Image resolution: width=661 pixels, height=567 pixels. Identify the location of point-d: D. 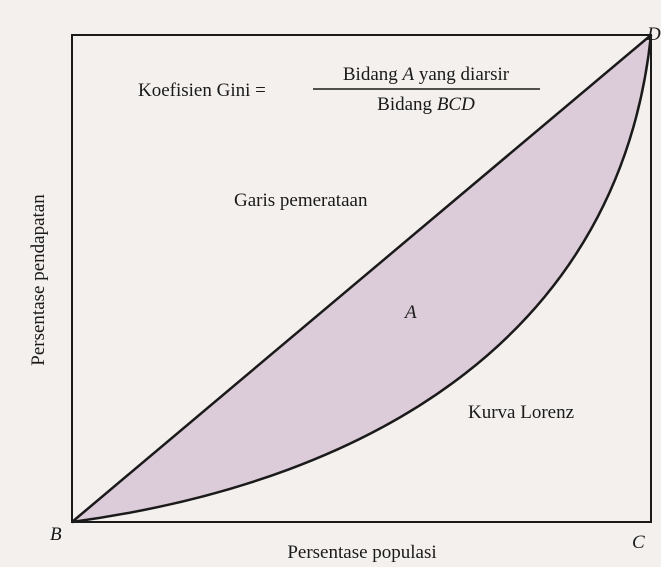
(653, 34).